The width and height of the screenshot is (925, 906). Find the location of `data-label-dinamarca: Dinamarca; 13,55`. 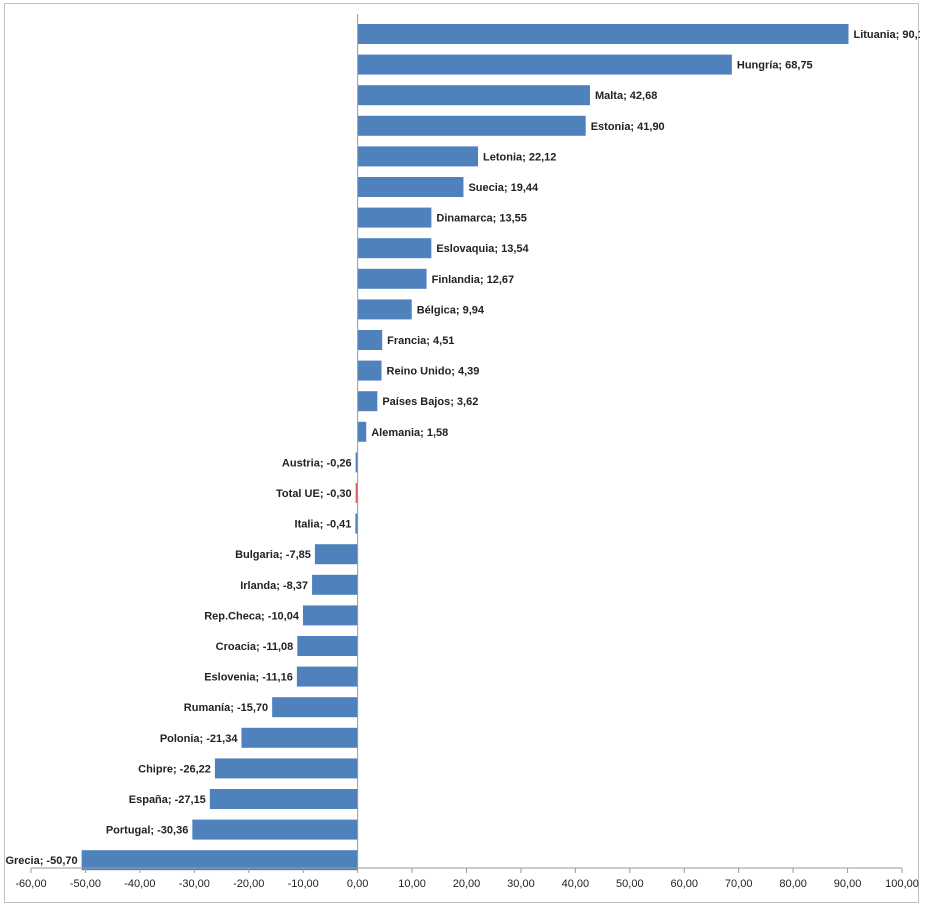

data-label-dinamarca: Dinamarca; 13,55 is located at coordinates (481, 219).